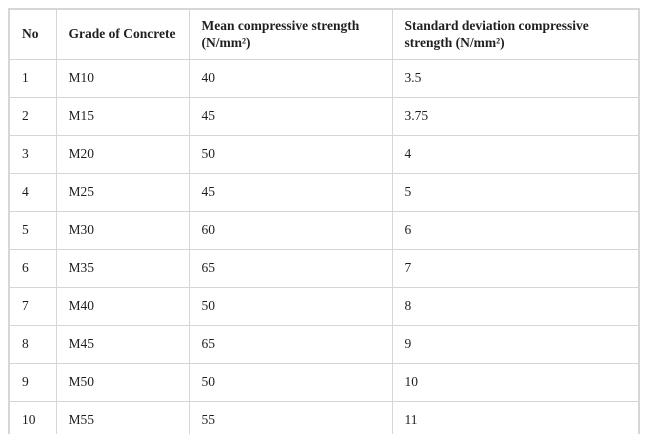 The image size is (646, 434). I want to click on cell-grade: M50, so click(122, 382).